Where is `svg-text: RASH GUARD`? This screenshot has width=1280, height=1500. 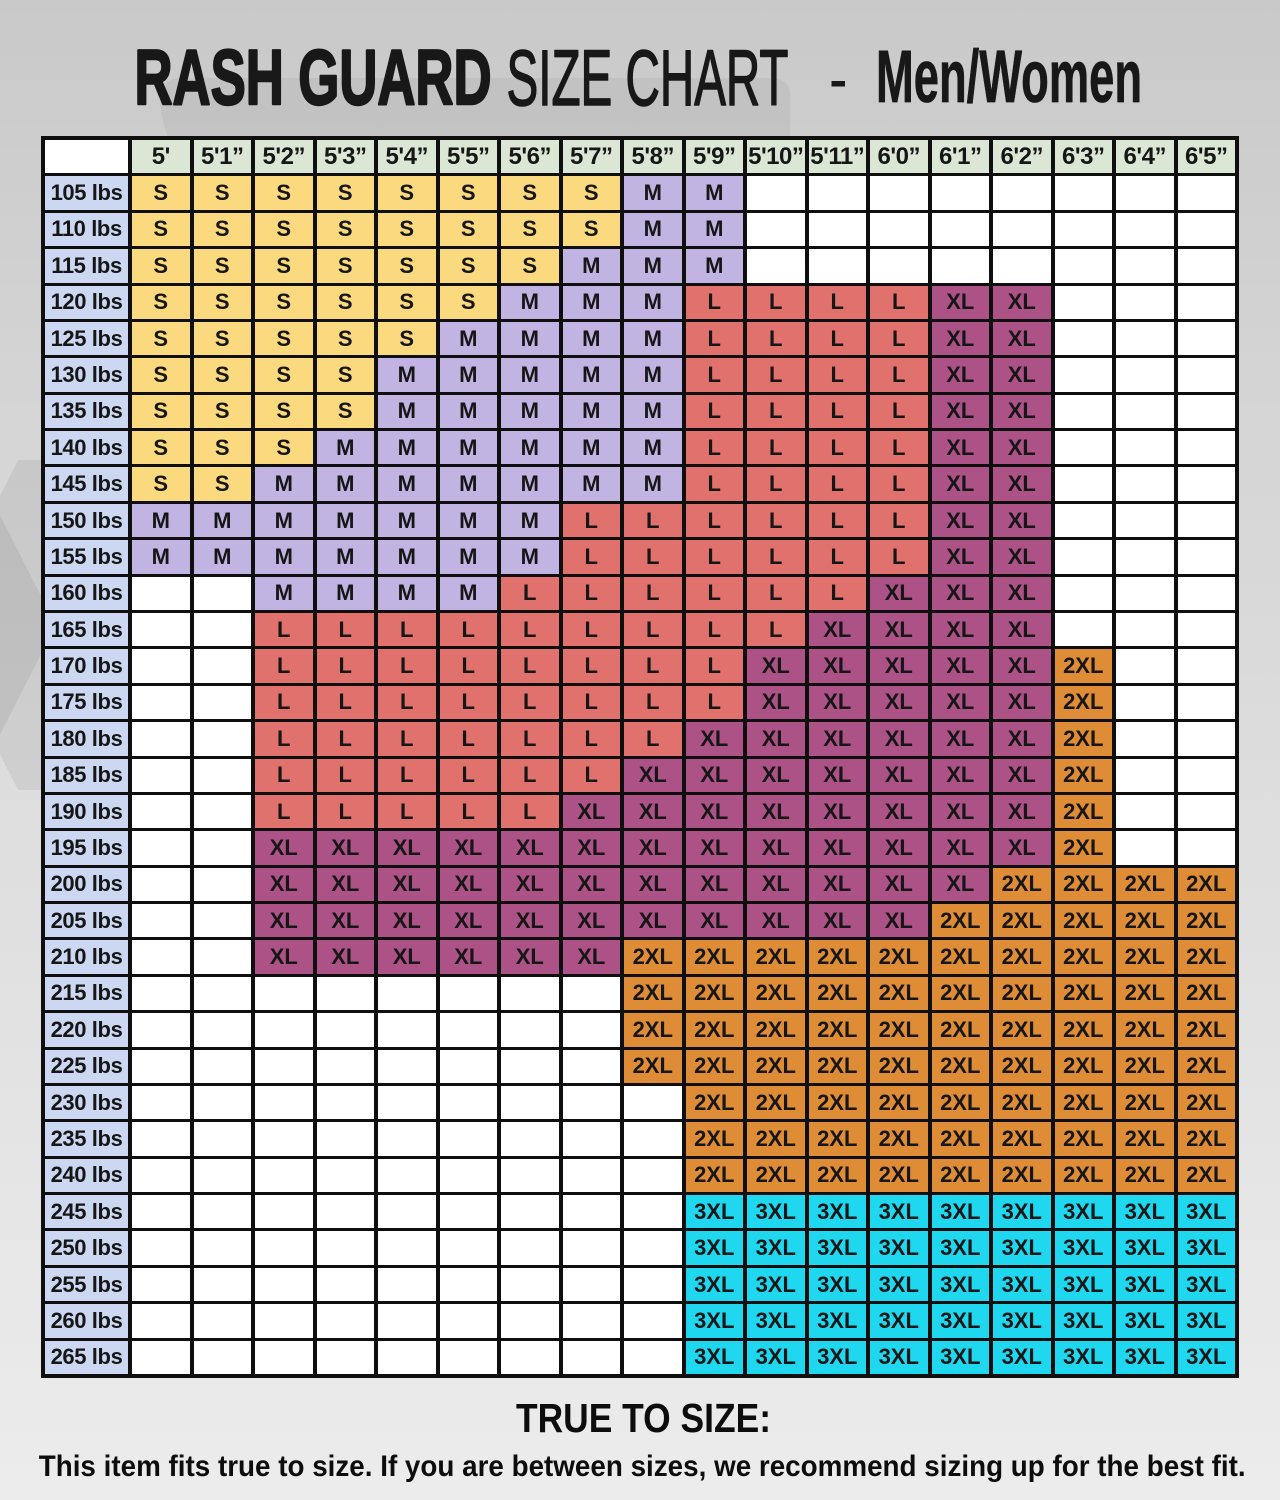
svg-text: RASH GUARD is located at coordinates (313, 77).